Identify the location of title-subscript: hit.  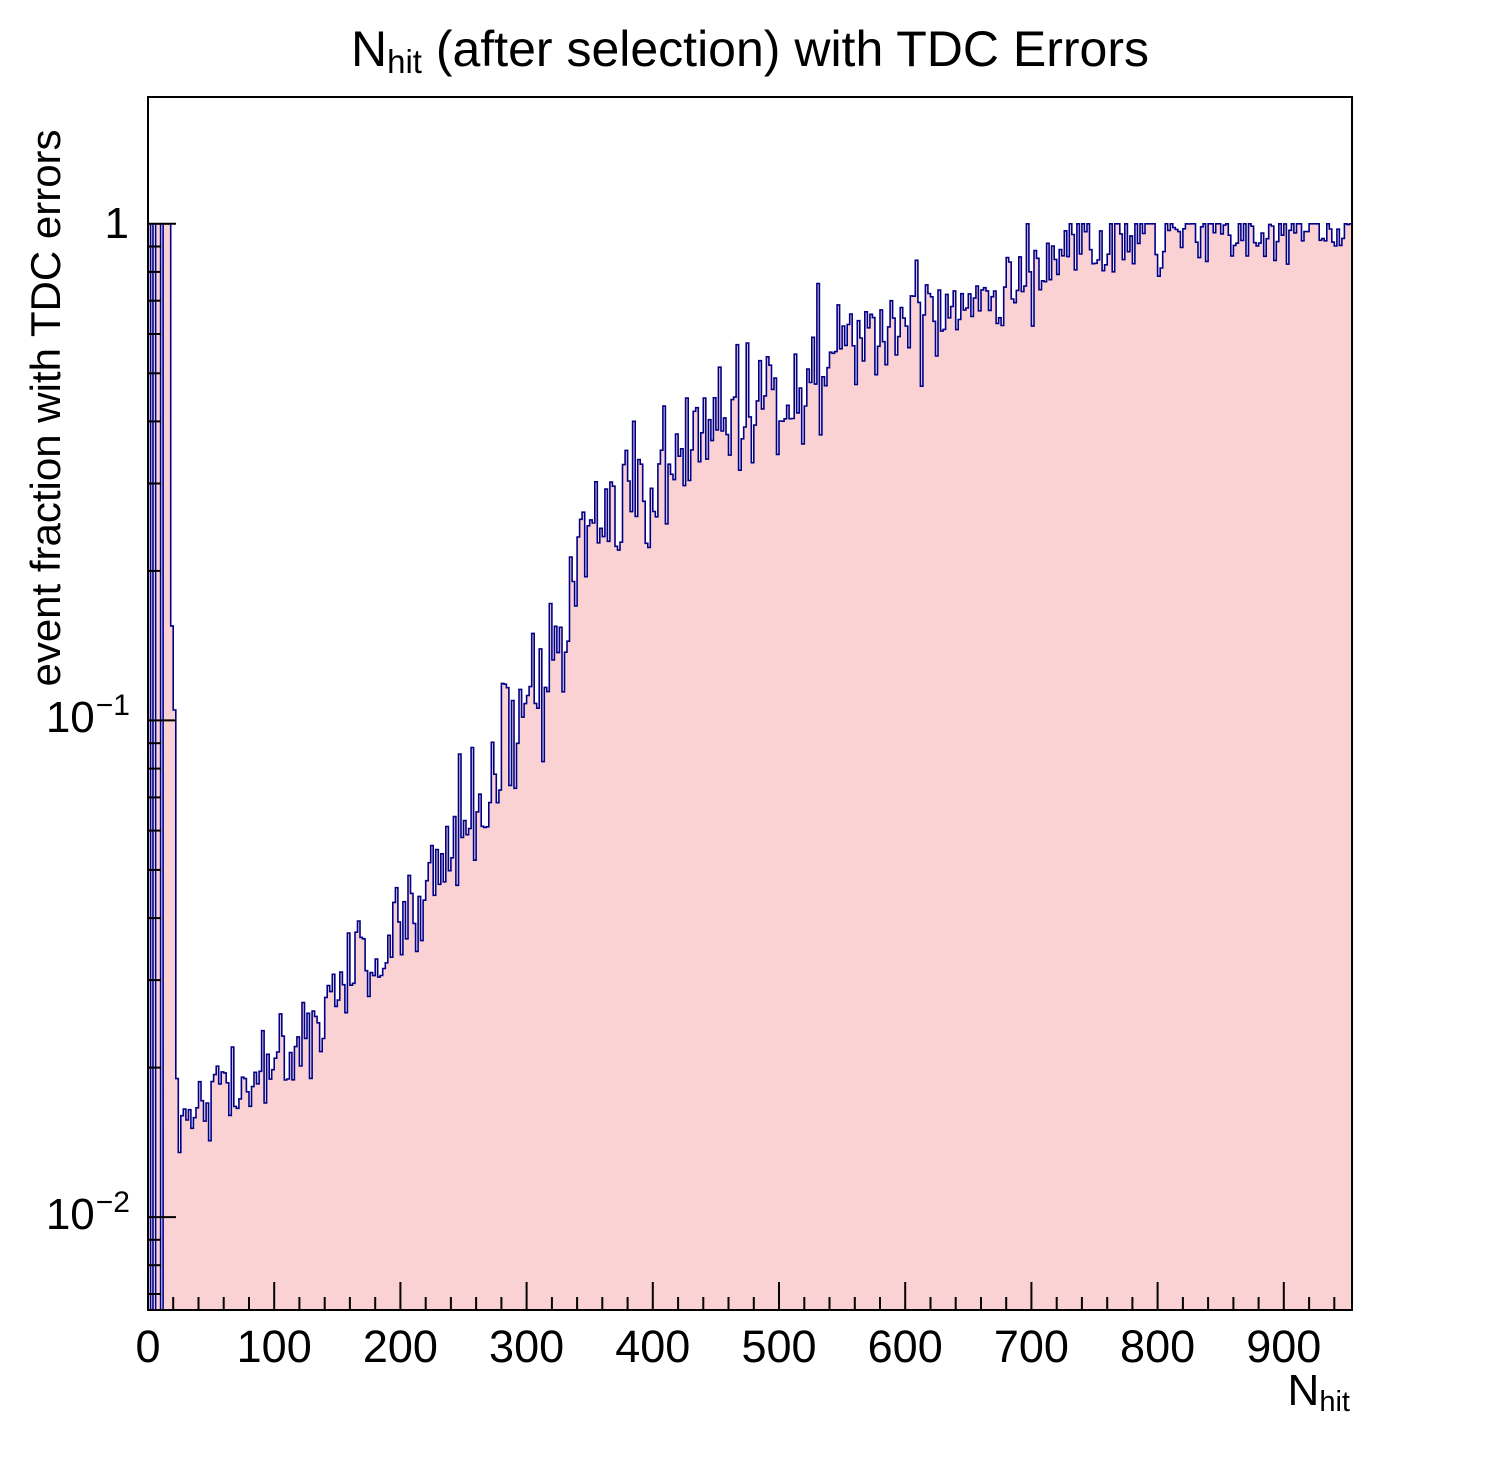
(404, 62).